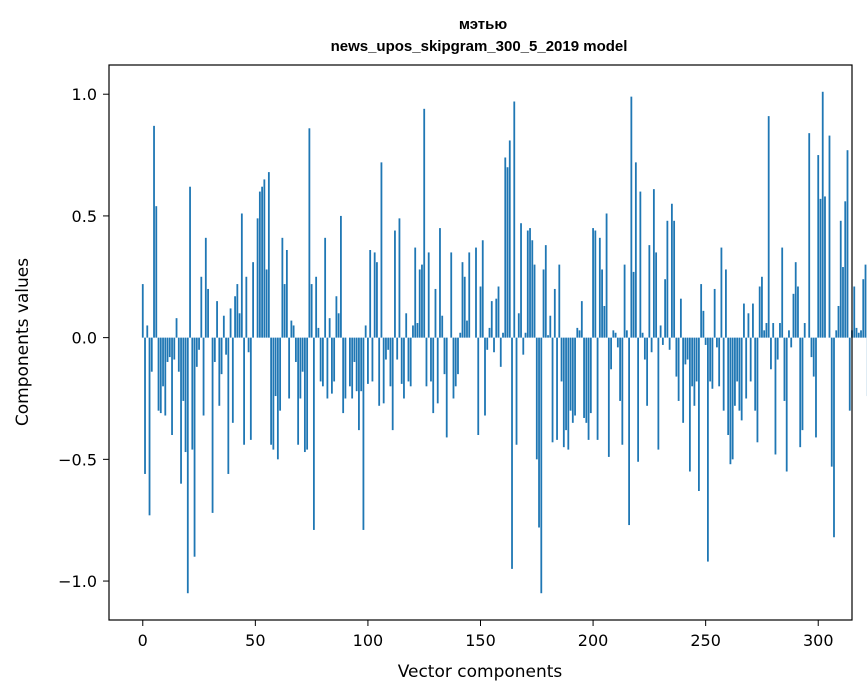 The width and height of the screenshot is (867, 696). I want to click on y-axis-label: Components values, so click(23, 342).